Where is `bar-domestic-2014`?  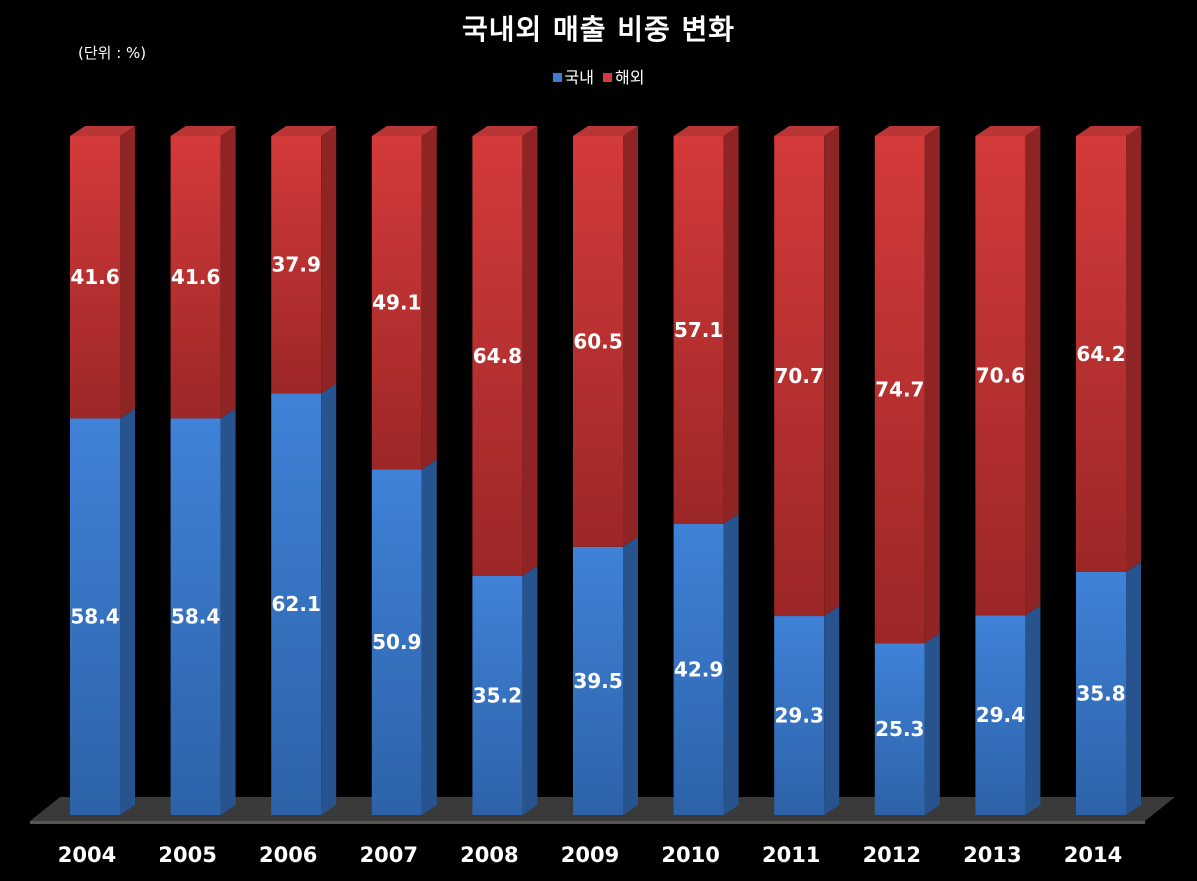
bar-domestic-2014 is located at coordinates (1101, 693).